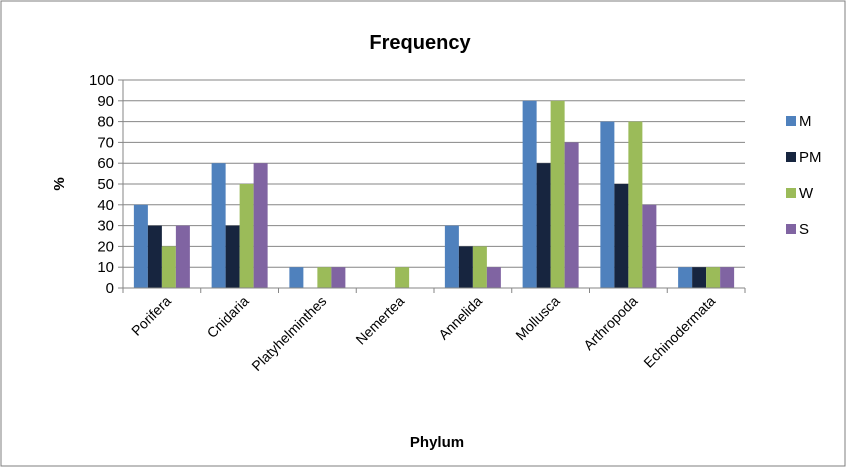 Image resolution: width=846 pixels, height=467 pixels. I want to click on y-axis-title: %, so click(59, 183).